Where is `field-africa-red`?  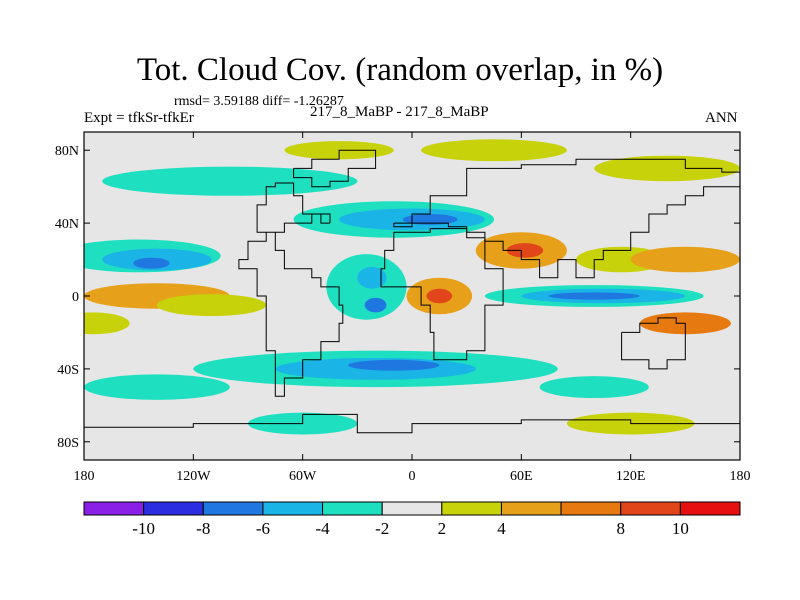 field-africa-red is located at coordinates (439, 296).